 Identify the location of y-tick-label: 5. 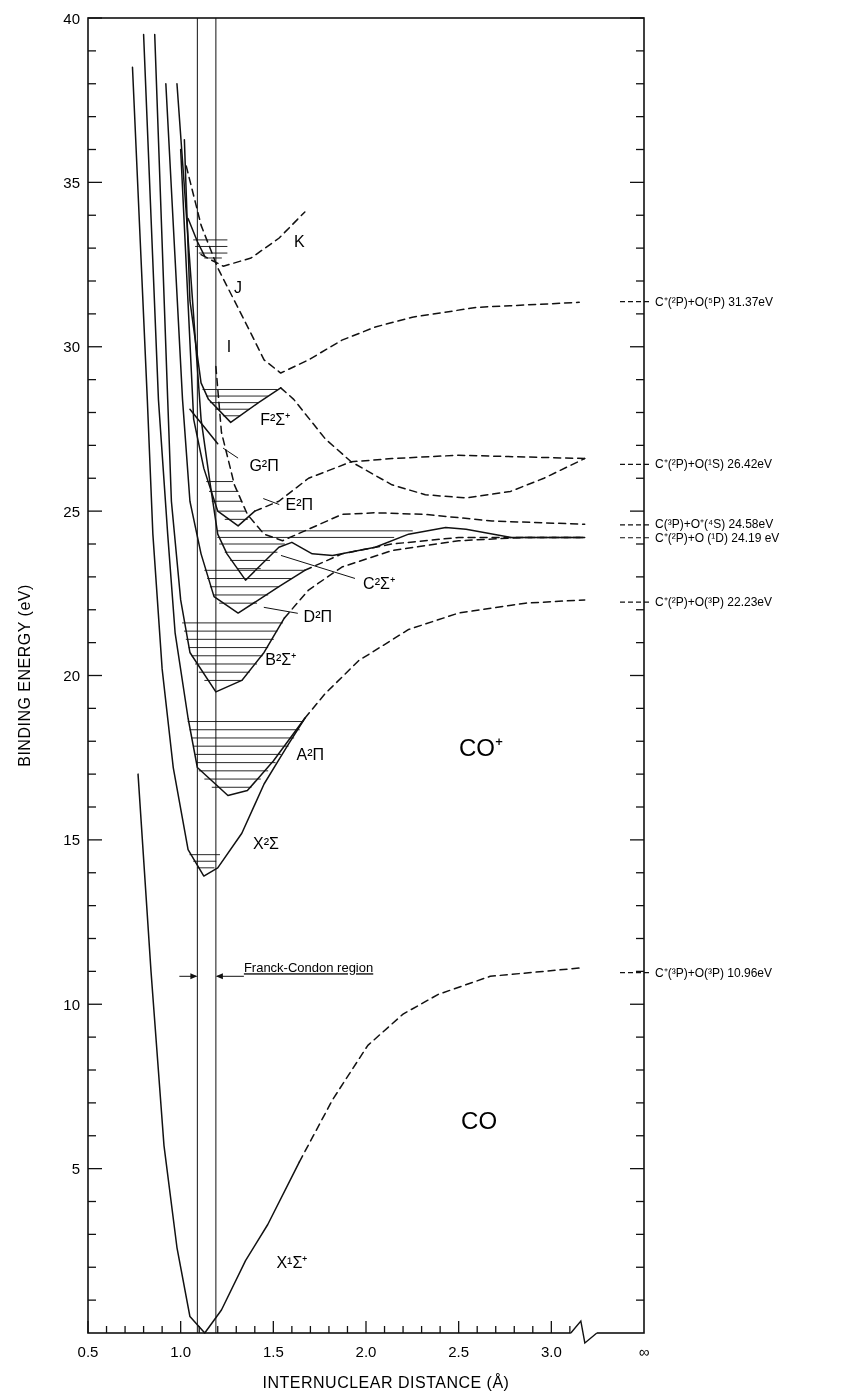
(75, 1169).